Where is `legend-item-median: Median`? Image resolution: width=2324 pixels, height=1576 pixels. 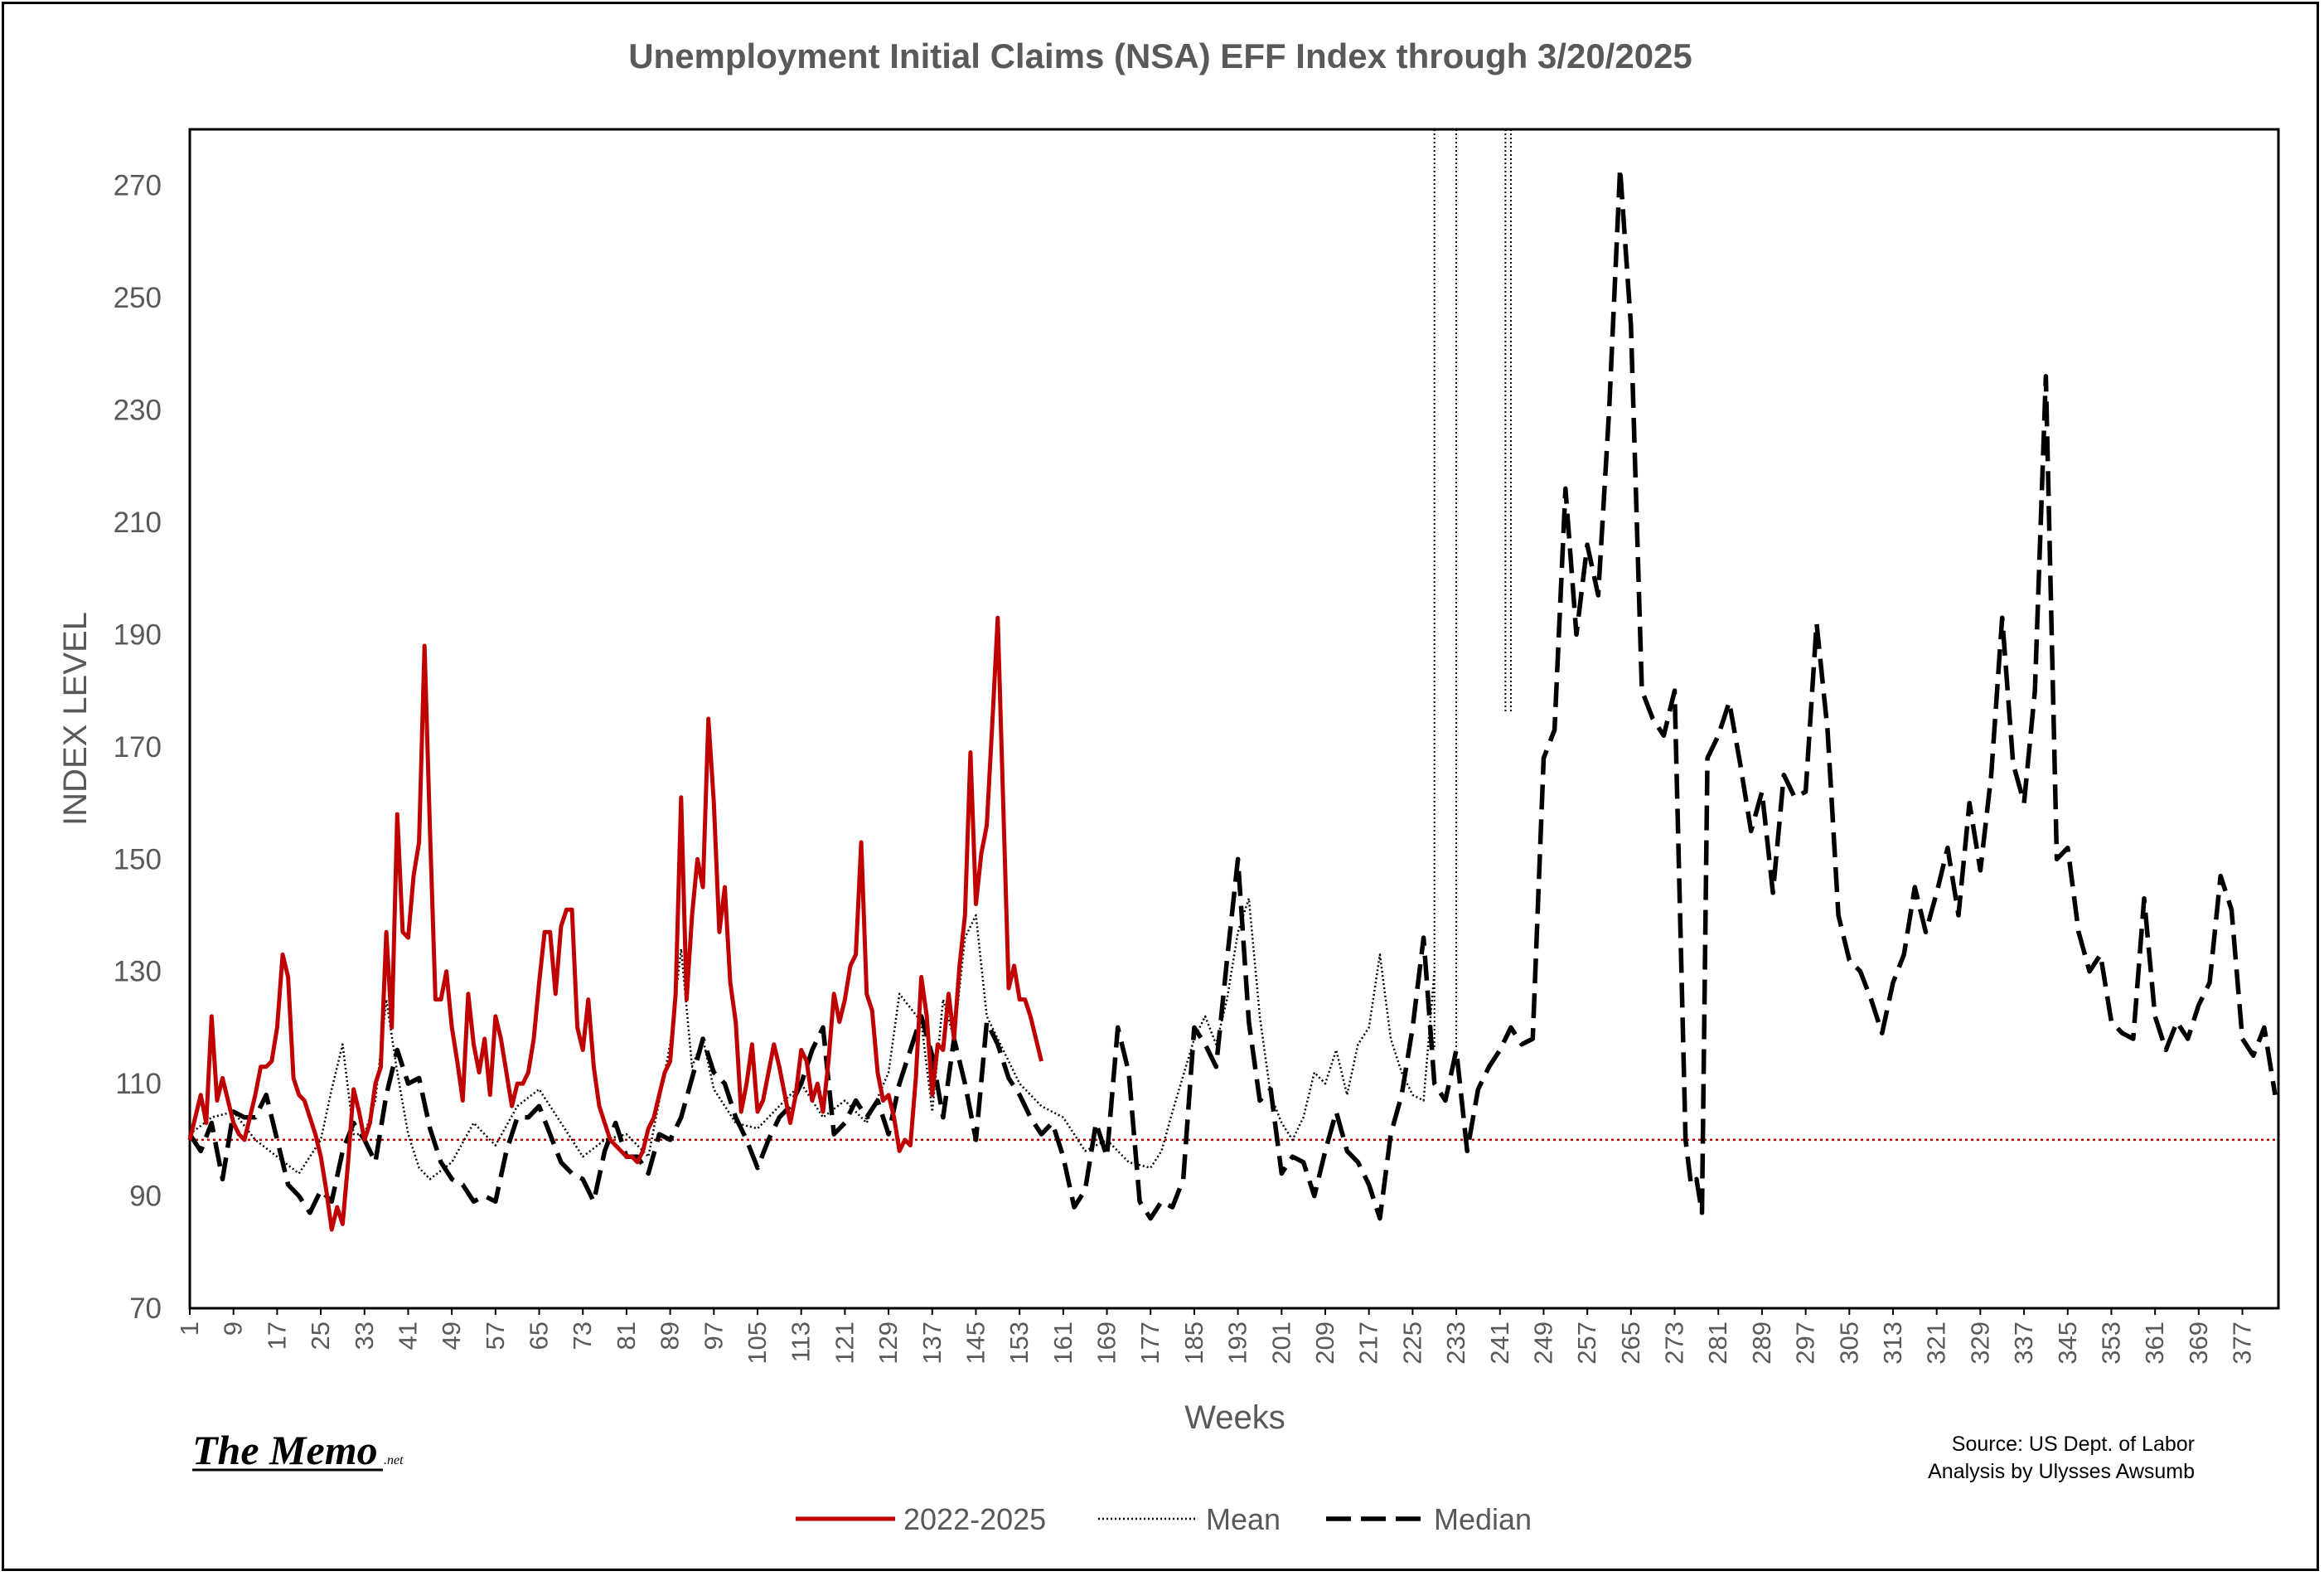 legend-item-median: Median is located at coordinates (1429, 1519).